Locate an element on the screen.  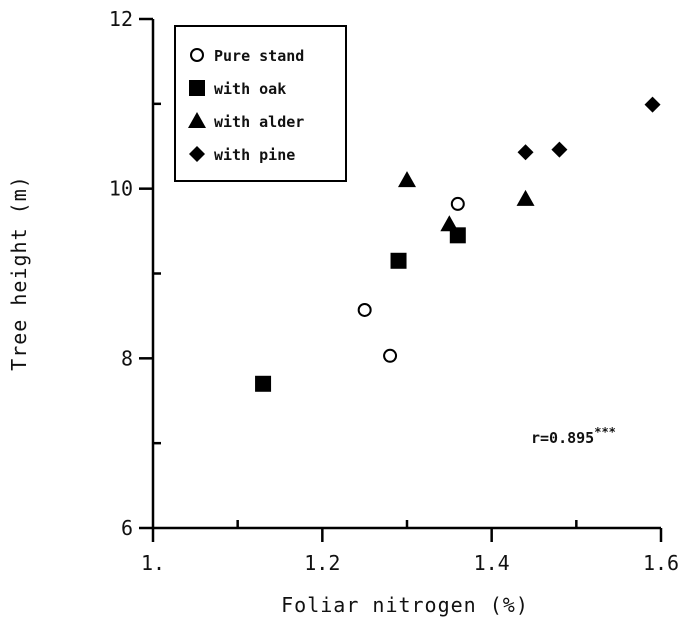
significance-stars: *** is located at coordinates (605, 432).